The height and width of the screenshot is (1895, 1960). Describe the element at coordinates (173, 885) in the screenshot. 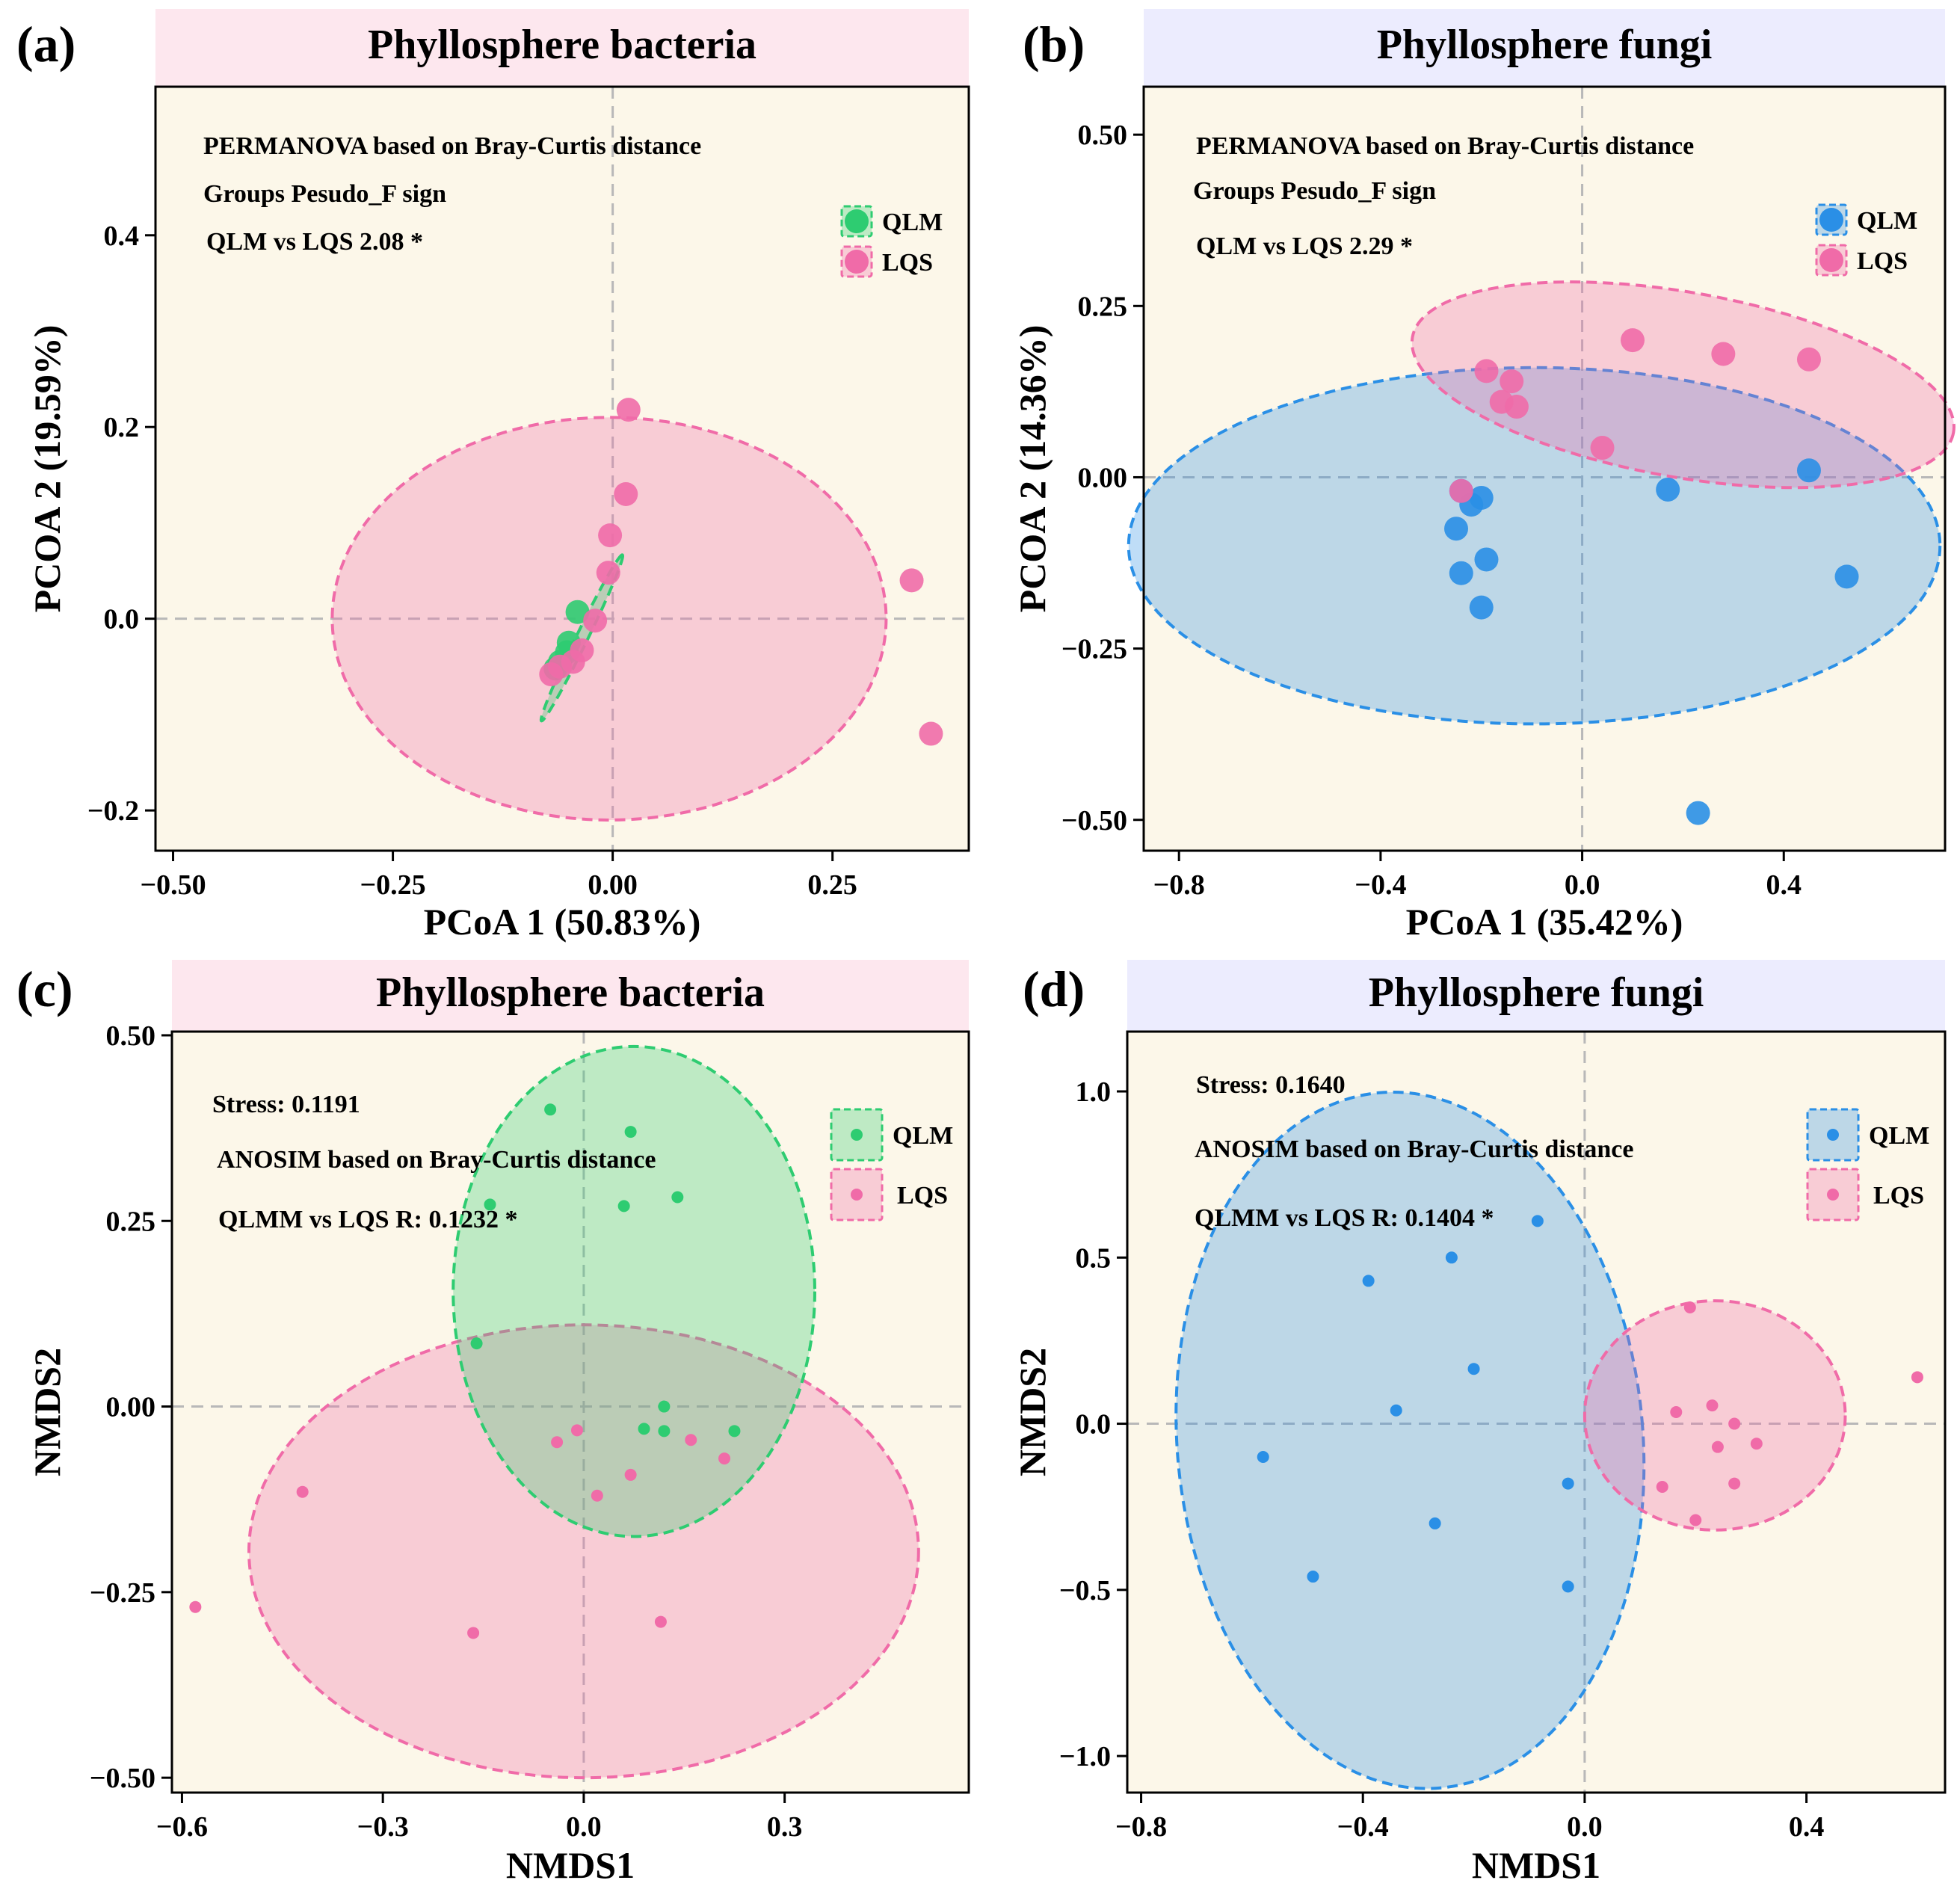

I see `x-tick-label: −0.50` at that location.